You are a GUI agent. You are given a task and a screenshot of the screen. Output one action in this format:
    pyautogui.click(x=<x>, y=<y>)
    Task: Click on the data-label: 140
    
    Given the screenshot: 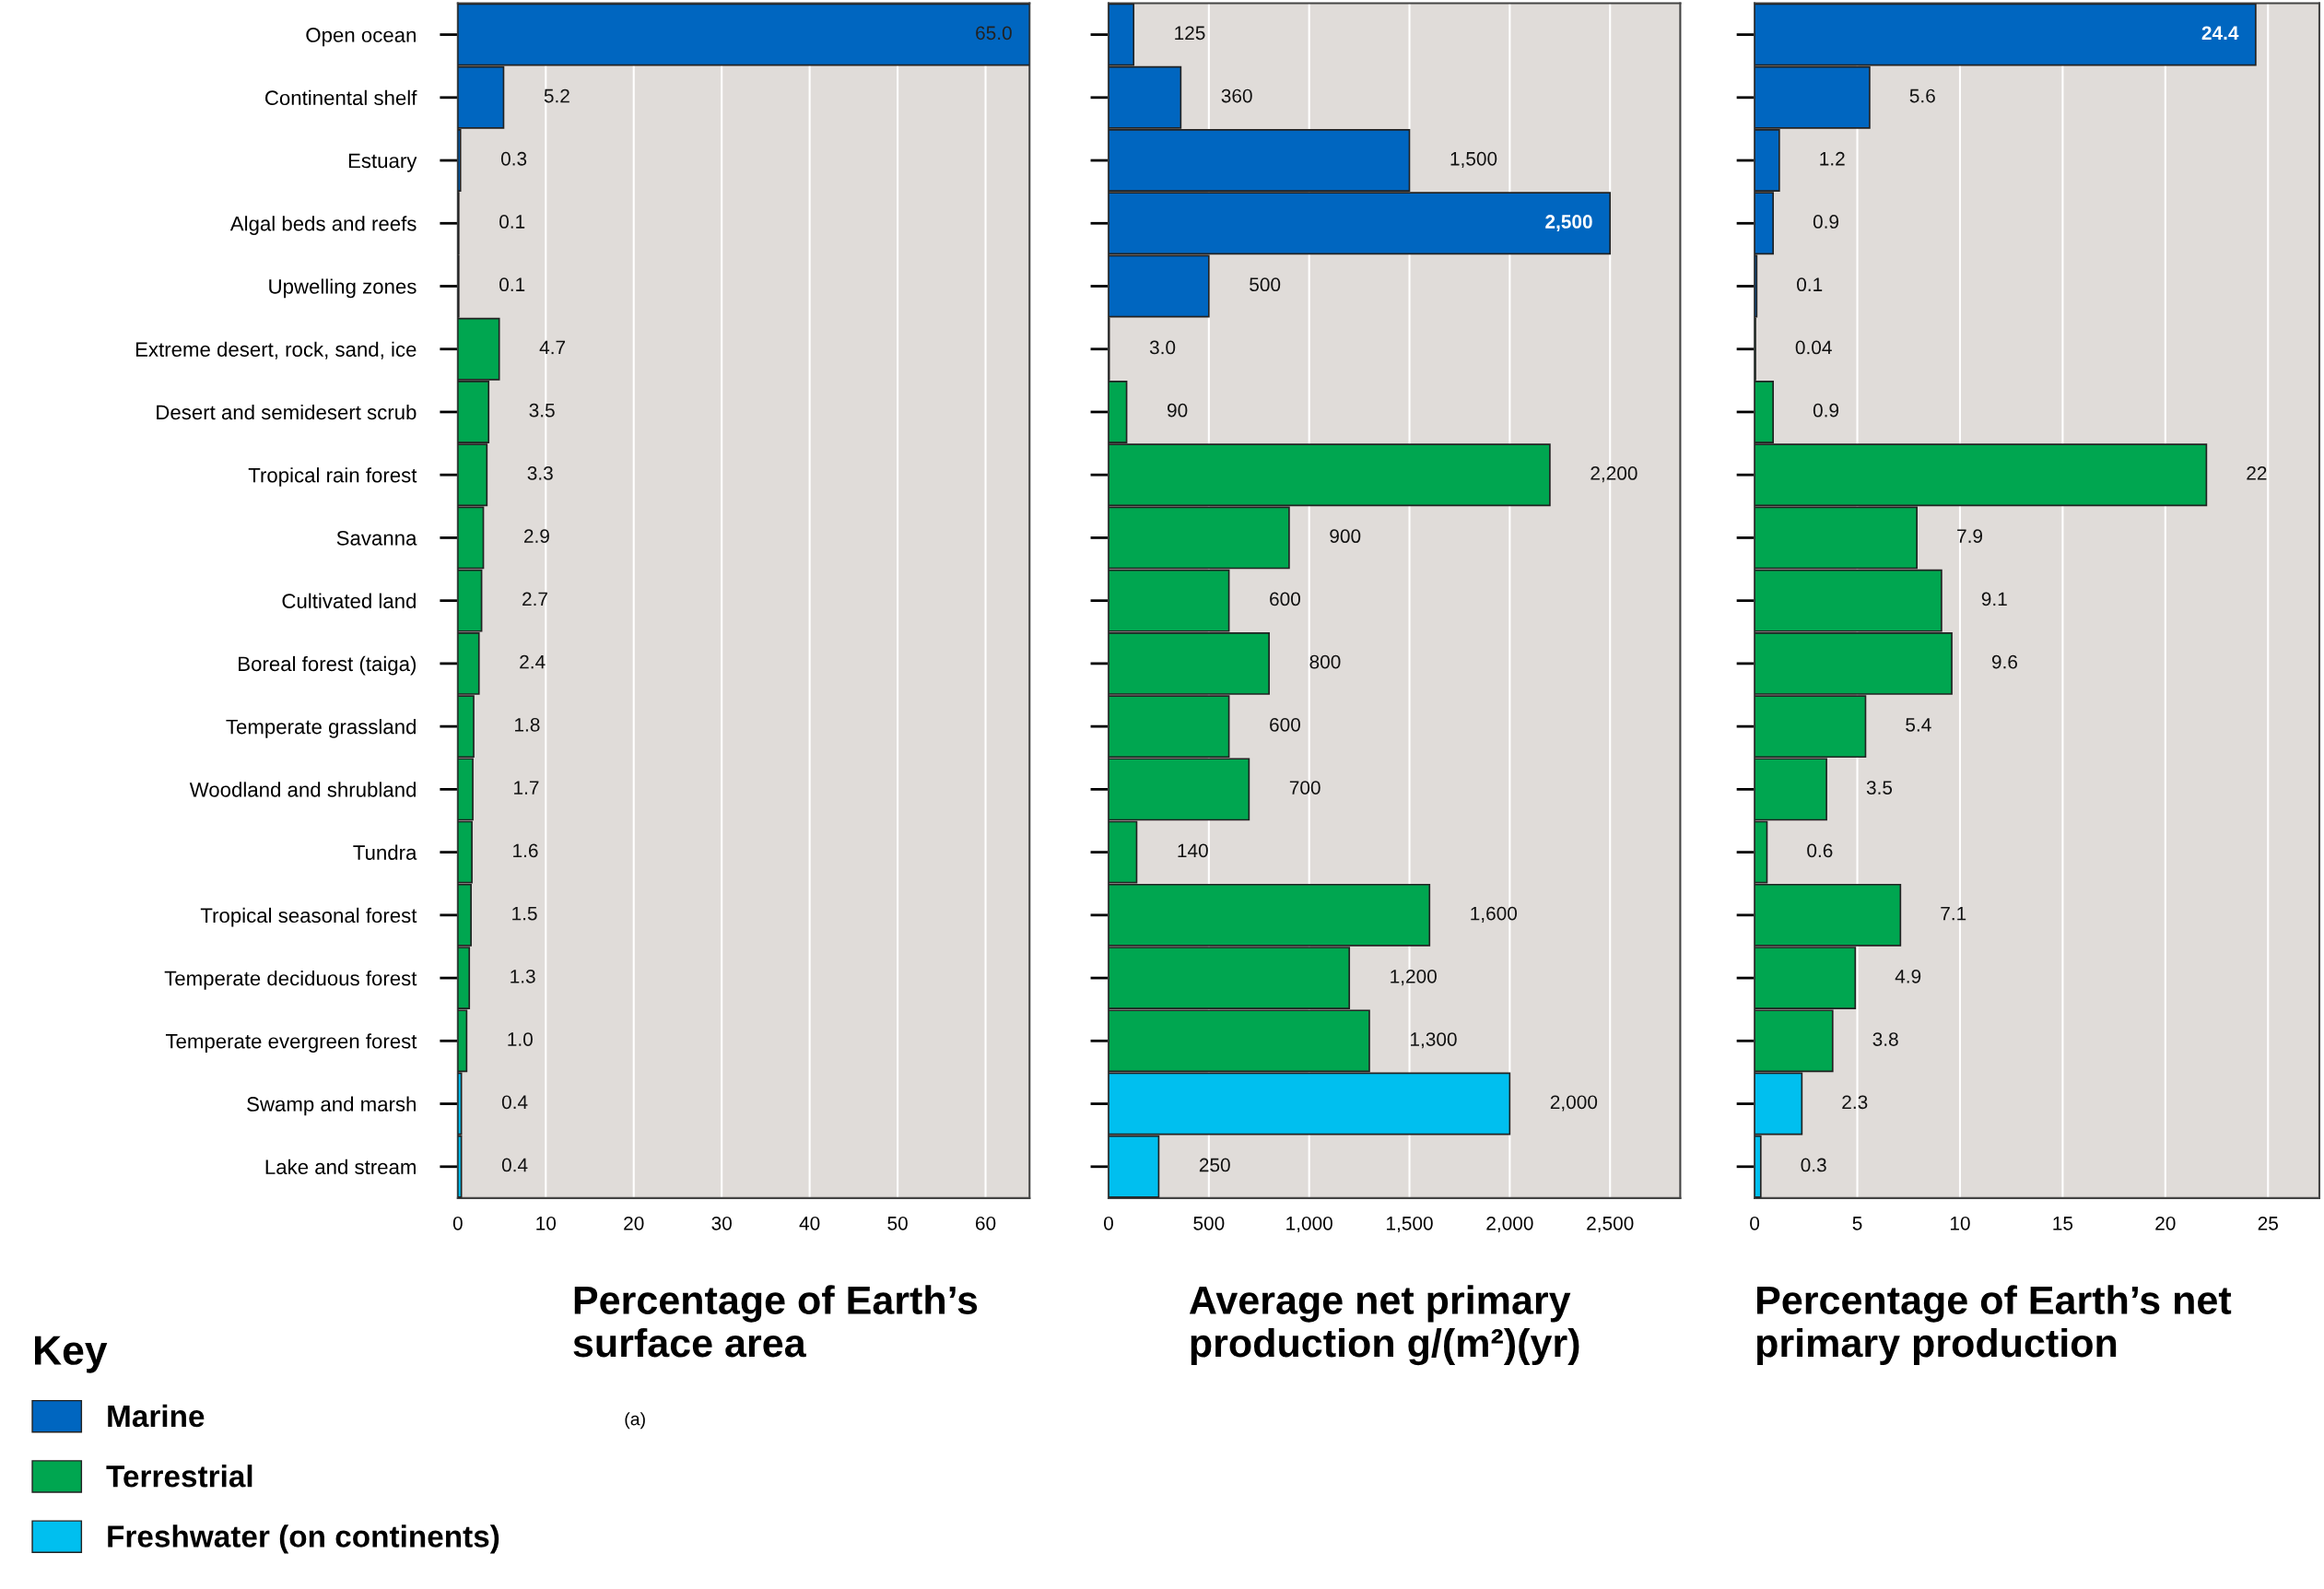 What is the action you would take?
    pyautogui.click(x=1193, y=850)
    